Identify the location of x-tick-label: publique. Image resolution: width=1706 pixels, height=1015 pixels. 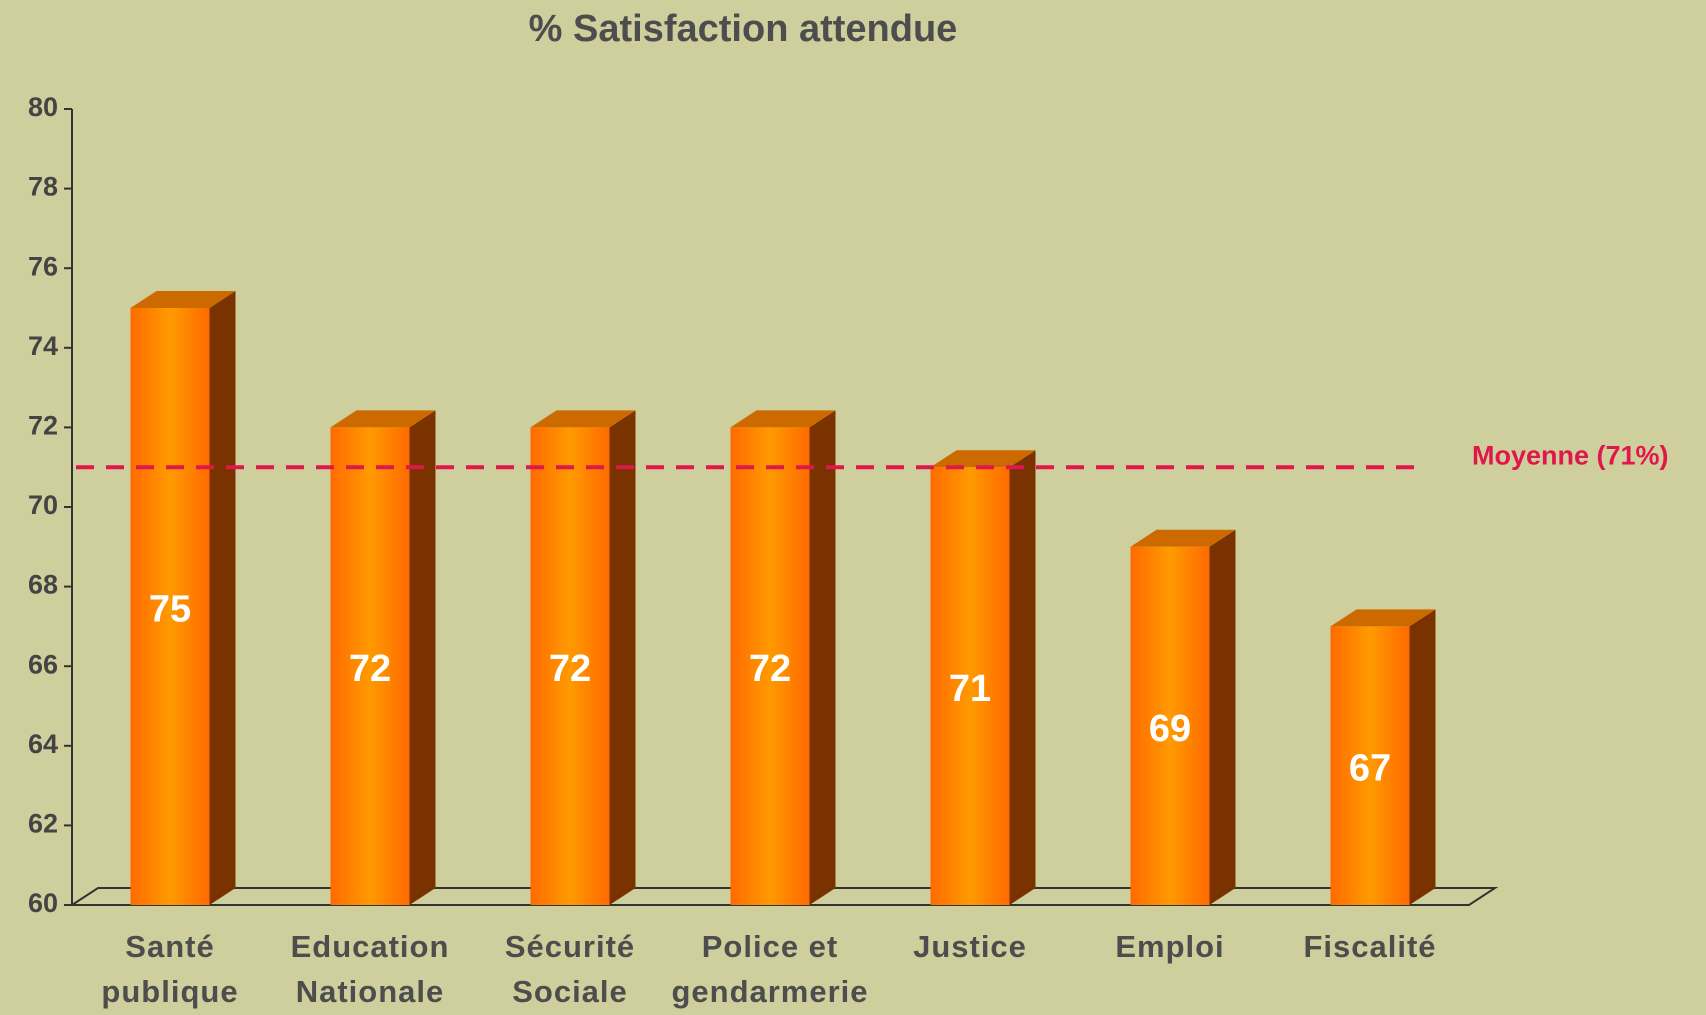
(169, 991).